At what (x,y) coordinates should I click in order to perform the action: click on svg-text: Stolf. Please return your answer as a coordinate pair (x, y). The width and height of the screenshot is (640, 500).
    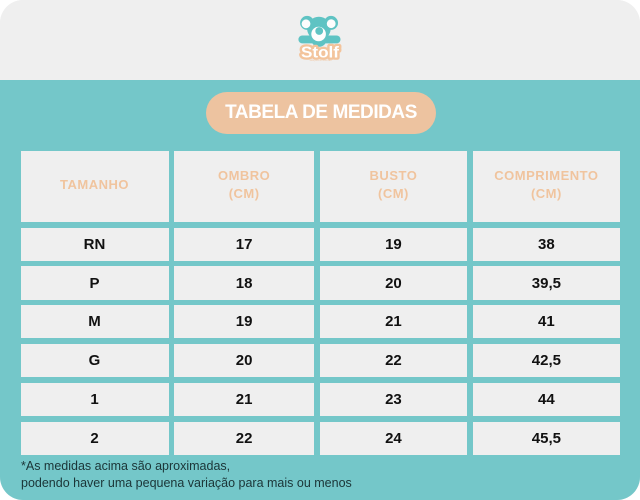
    Looking at the image, I should click on (320, 53).